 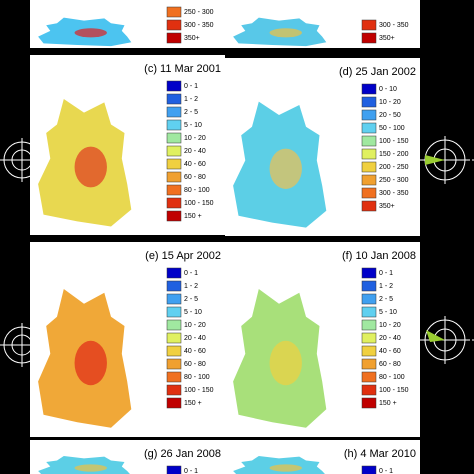 What do you see at coordinates (127, 24) in the screenshot?
I see `map-panel: 250 - 300 300 - 350 350+` at bounding box center [127, 24].